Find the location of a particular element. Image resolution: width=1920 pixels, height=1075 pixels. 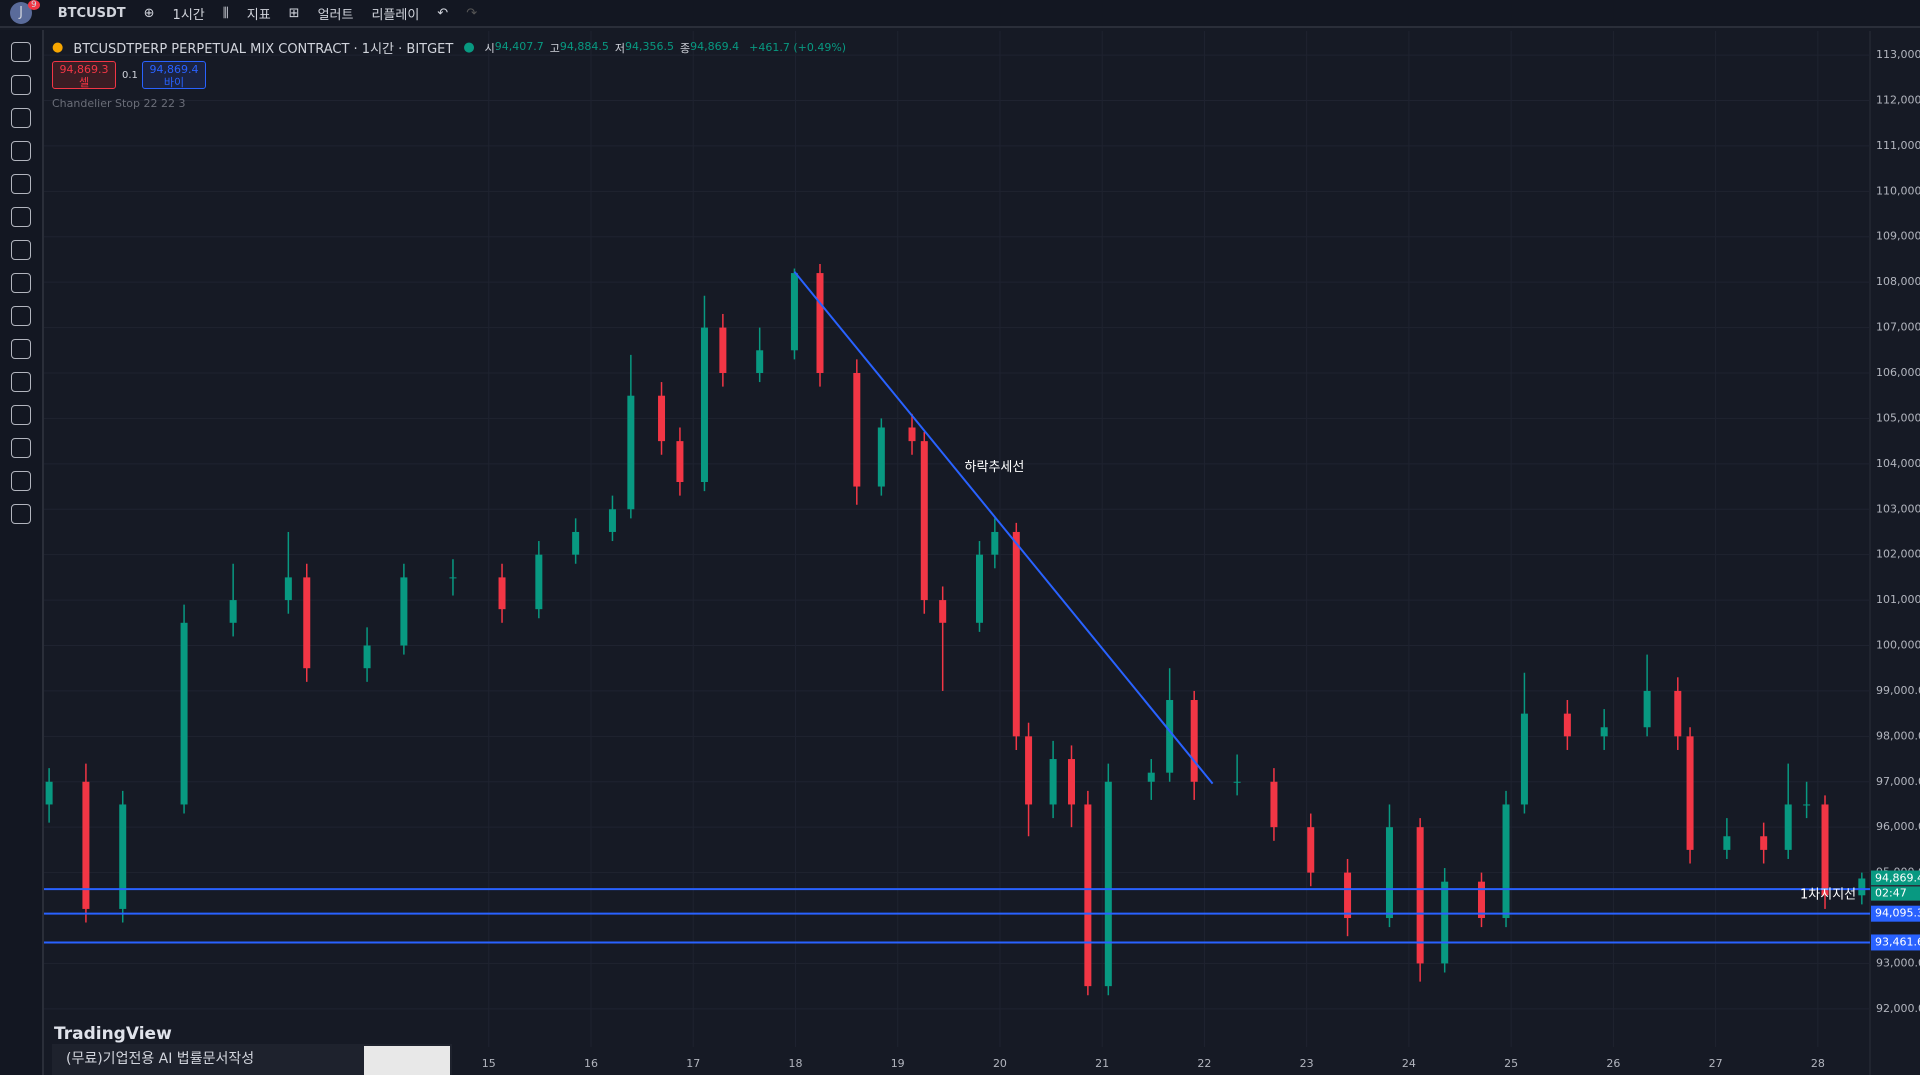

symbol: BTCUSDT is located at coordinates (91, 13).